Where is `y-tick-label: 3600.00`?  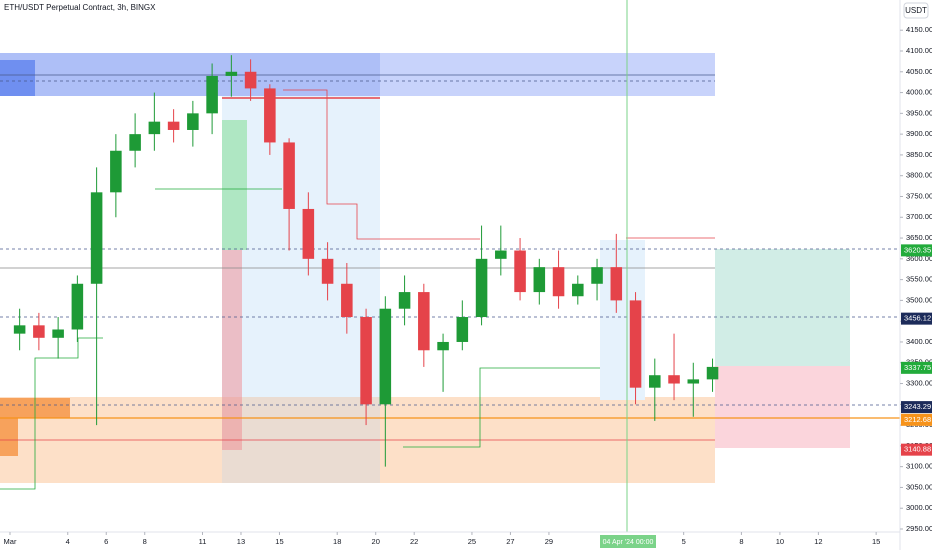
y-tick-label: 3600.00 is located at coordinates (919, 258).